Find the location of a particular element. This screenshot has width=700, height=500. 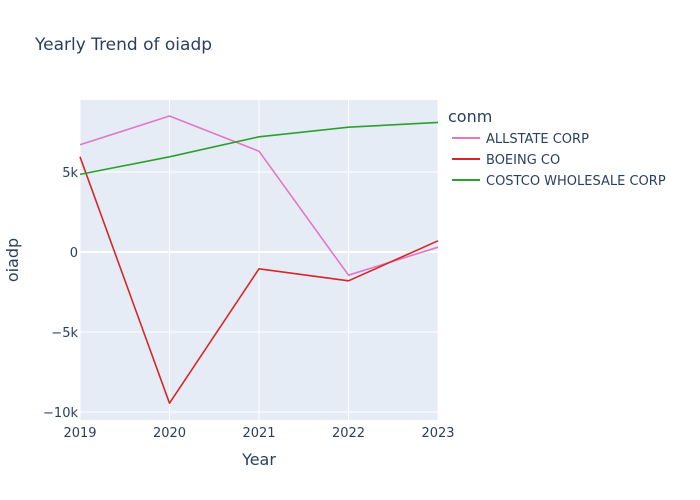

legend-item: COSTCO WHOLESALE CORP is located at coordinates (559, 181).